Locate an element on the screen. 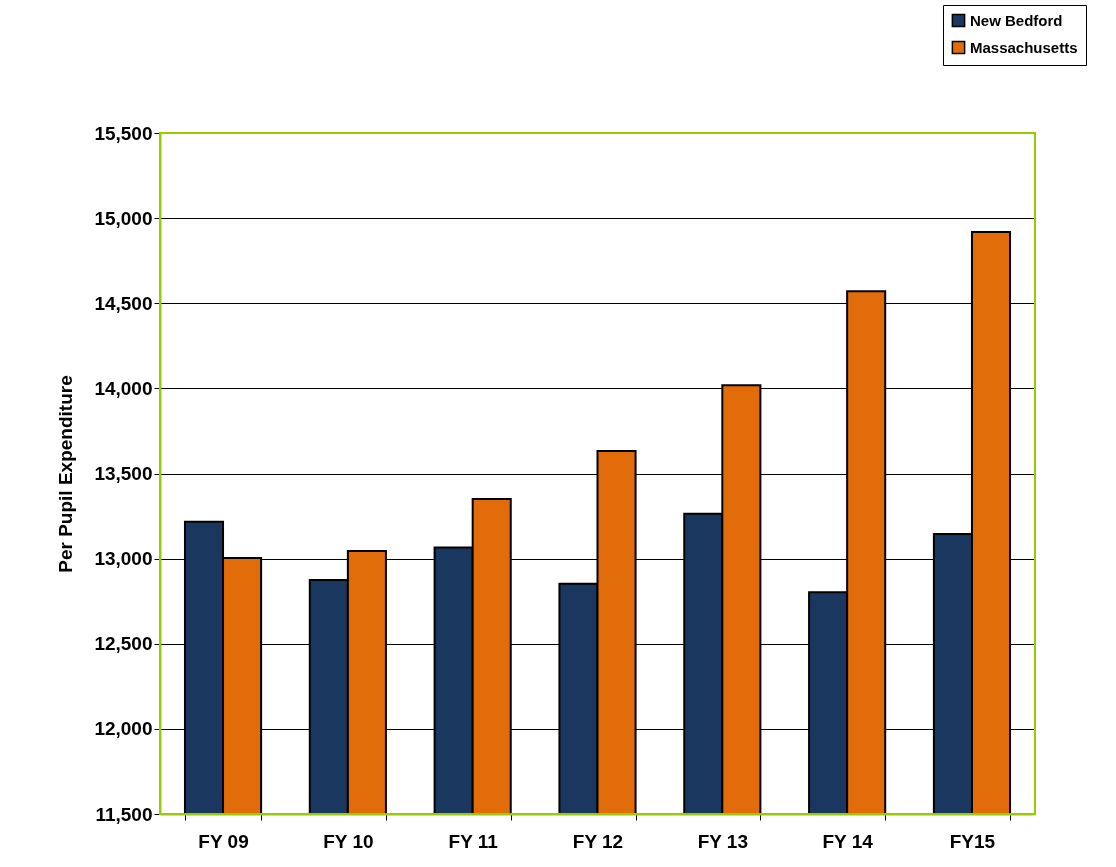  x-tick-label: FY 11 is located at coordinates (473, 841).